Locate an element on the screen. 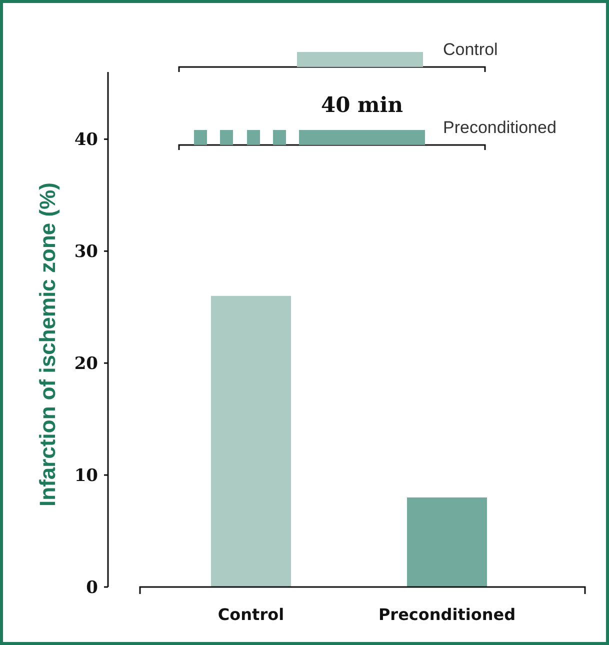 The height and width of the screenshot is (645, 609). text: Control is located at coordinates (470, 49).